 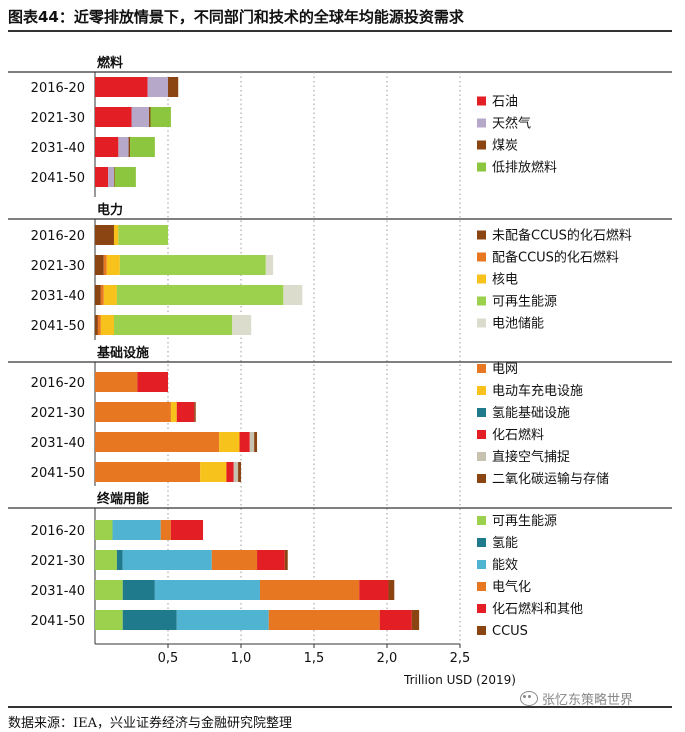 What do you see at coordinates (110, 63) in the screenshot?
I see `panel-title: 燃料` at bounding box center [110, 63].